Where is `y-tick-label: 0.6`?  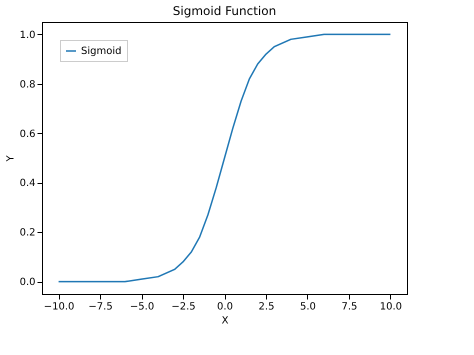
y-tick-label: 0.6 is located at coordinates (28, 134).